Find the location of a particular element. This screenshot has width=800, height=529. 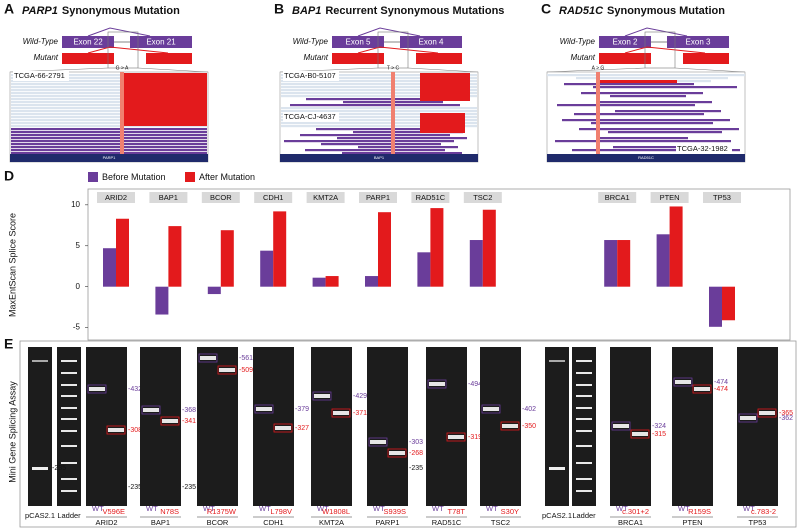

facet-label: RAD51C is located at coordinates (431, 197).